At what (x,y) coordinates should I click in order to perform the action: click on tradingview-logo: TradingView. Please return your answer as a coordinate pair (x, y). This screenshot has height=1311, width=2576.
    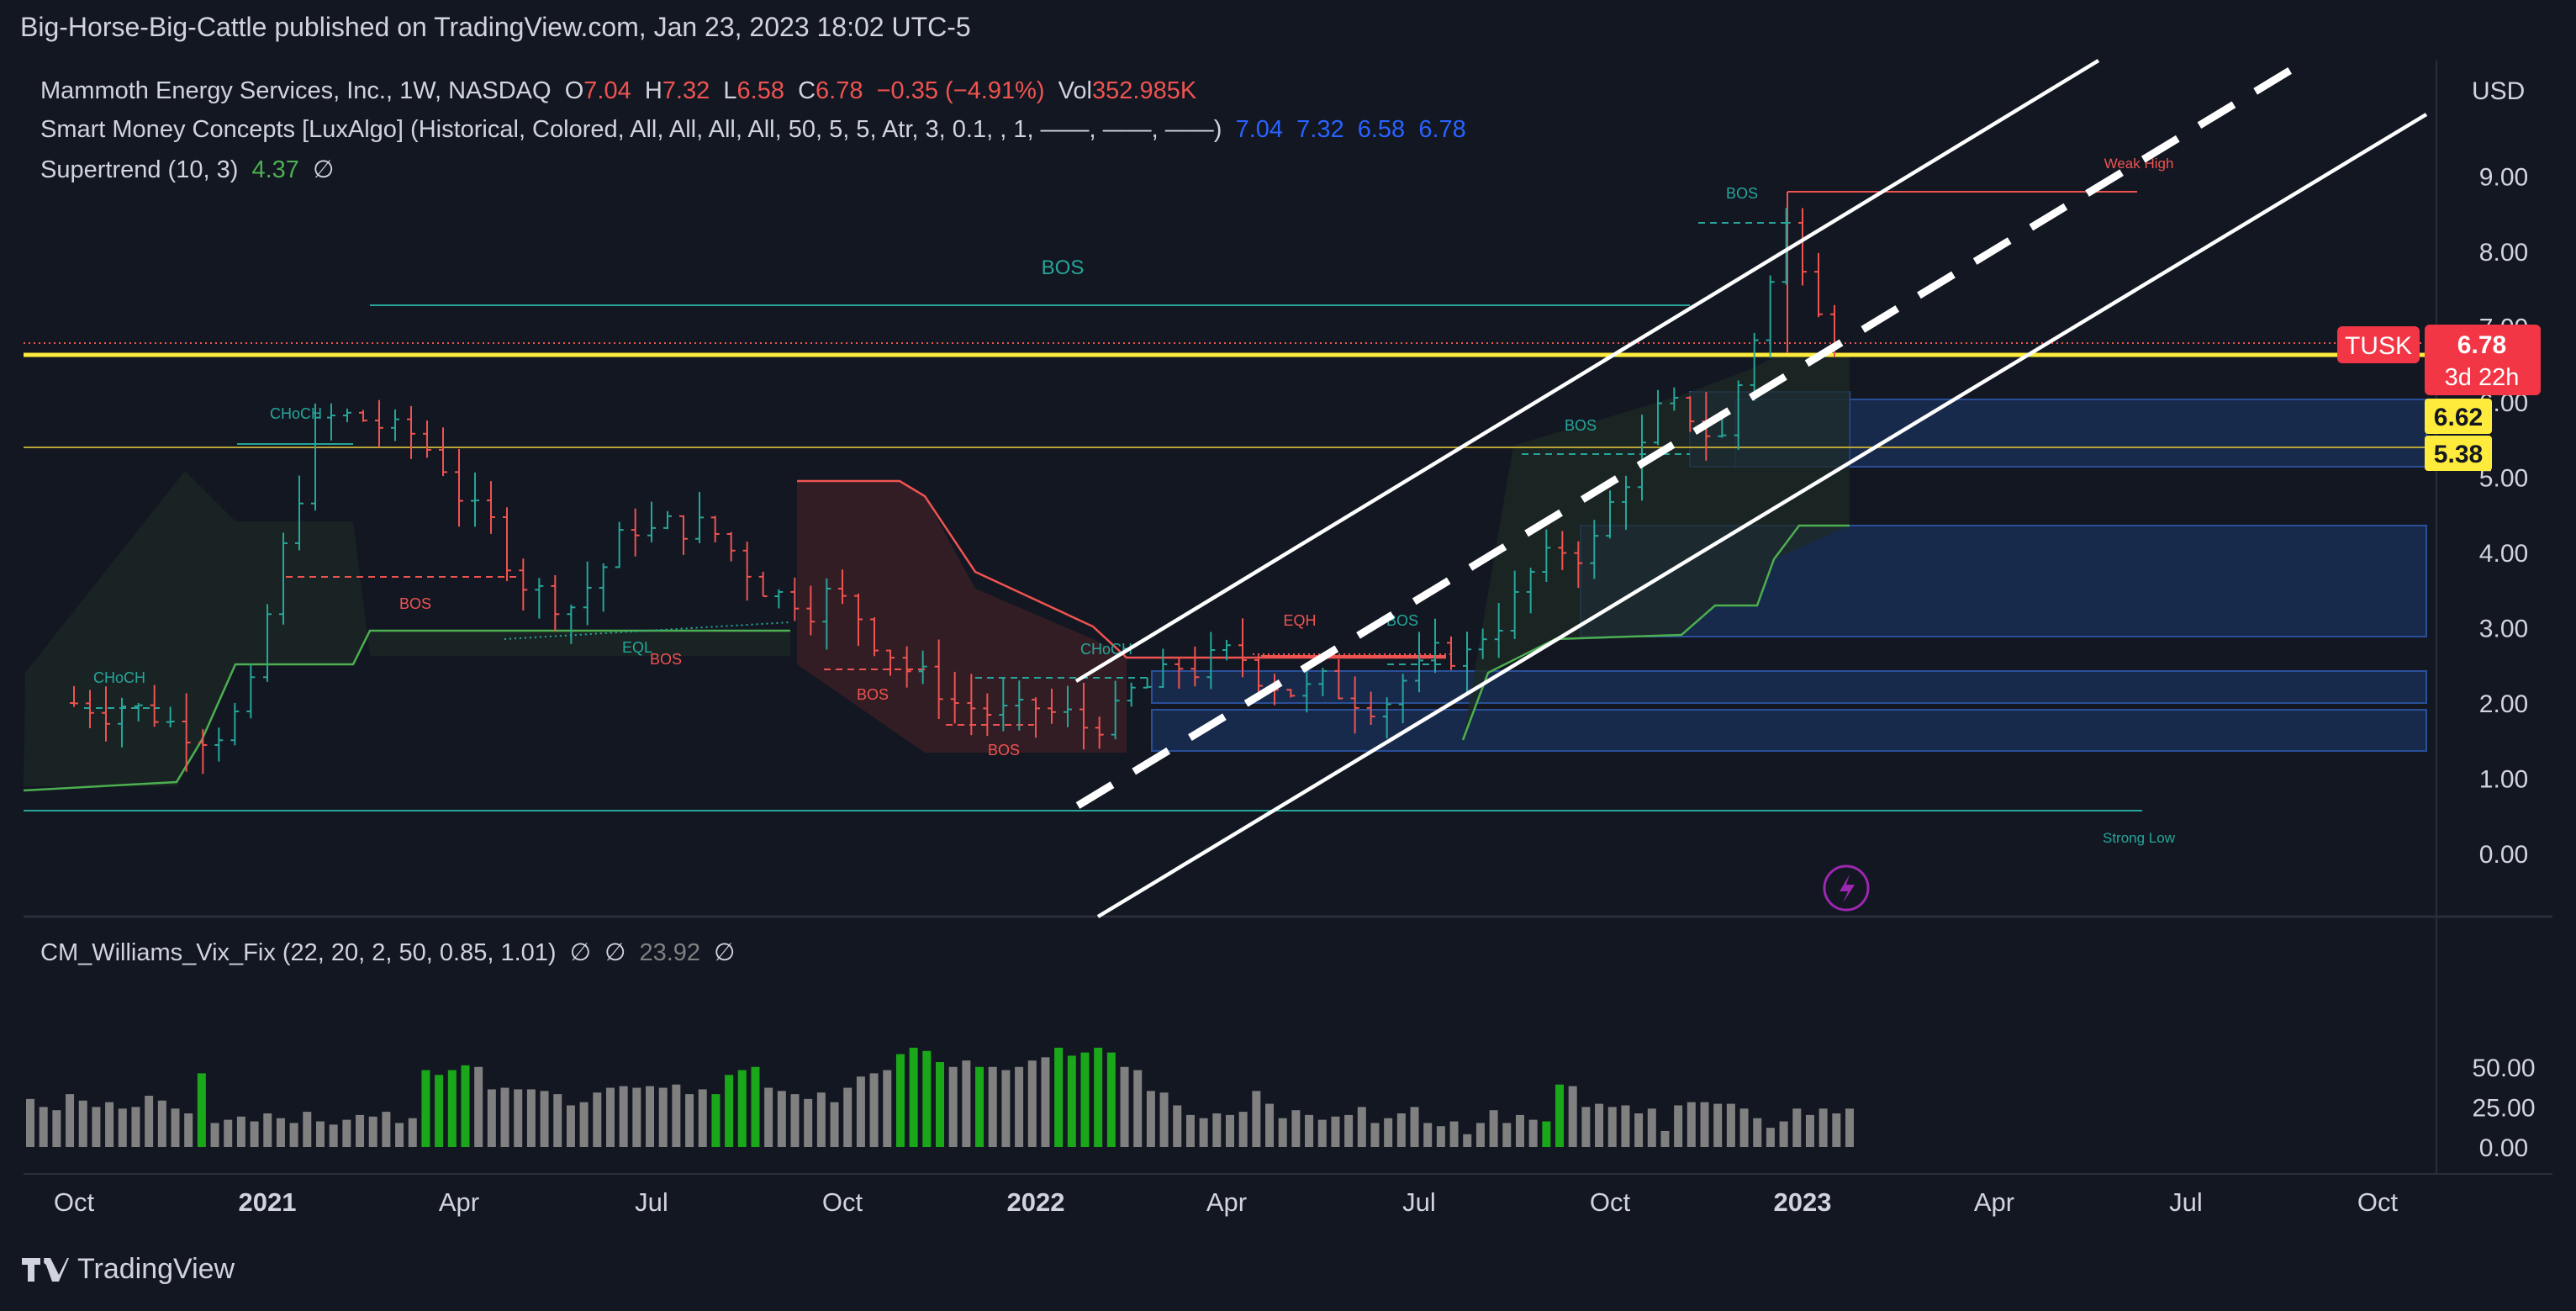
    Looking at the image, I should click on (128, 1269).